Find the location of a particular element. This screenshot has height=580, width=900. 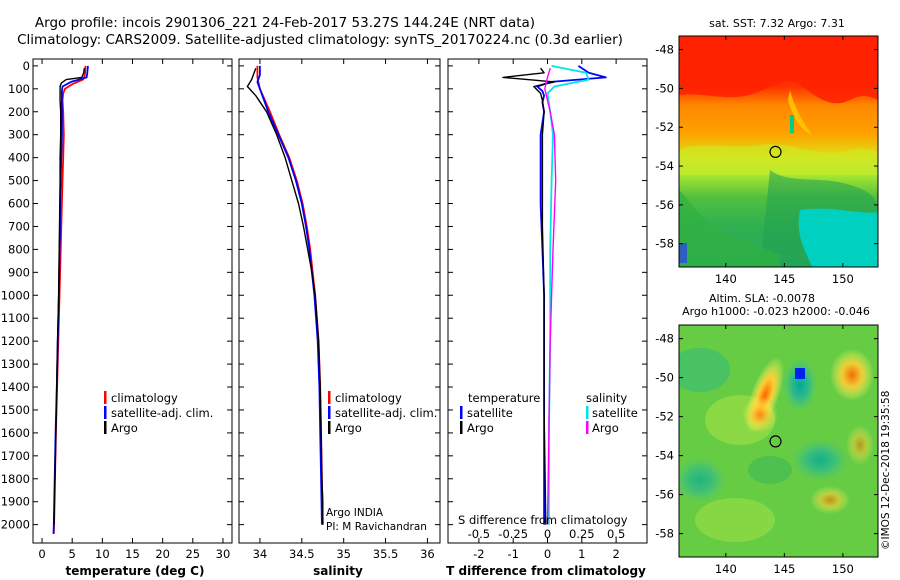

temperature-legend: climatology satellite-adj. clim. Argo is located at coordinates (158, 413).